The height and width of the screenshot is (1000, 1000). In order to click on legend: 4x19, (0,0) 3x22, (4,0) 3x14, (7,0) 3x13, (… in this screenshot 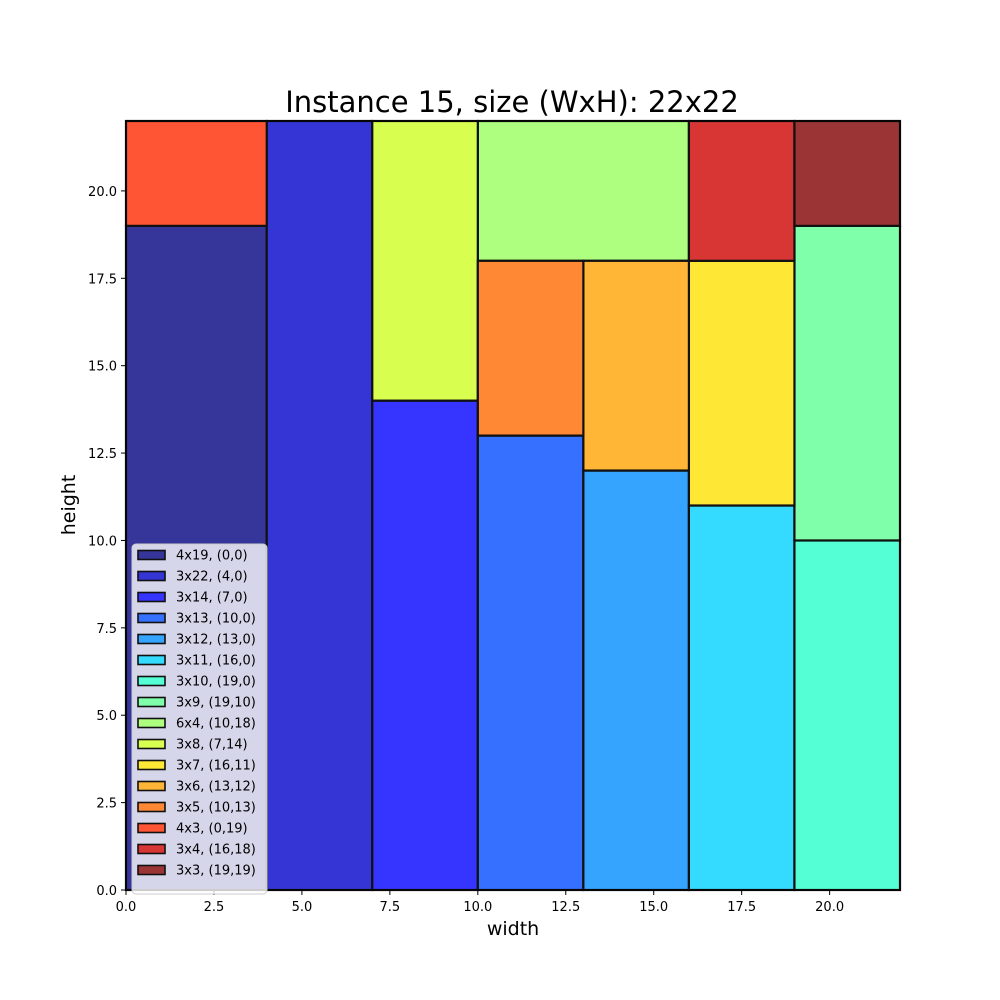, I will do `click(199, 719)`.